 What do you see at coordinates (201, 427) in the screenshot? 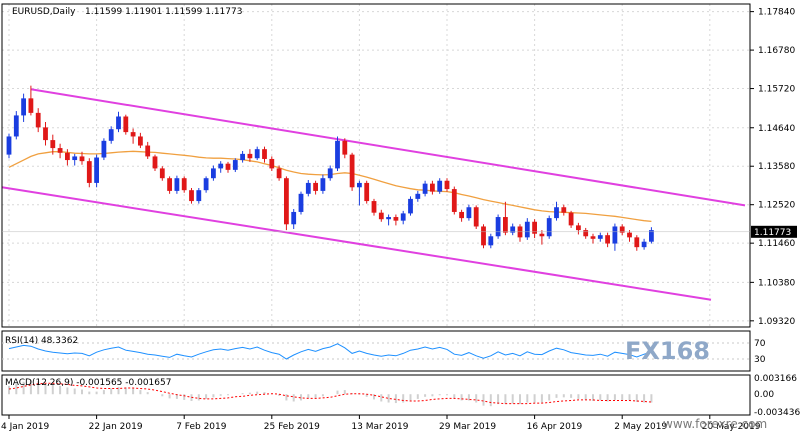
I see `date-tick-label: 7 Feb 2019` at bounding box center [201, 427].